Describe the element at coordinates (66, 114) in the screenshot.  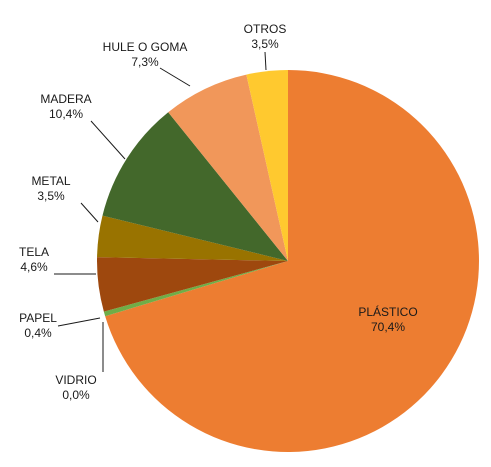
I see `slice-value-madera: 10,4%` at that location.